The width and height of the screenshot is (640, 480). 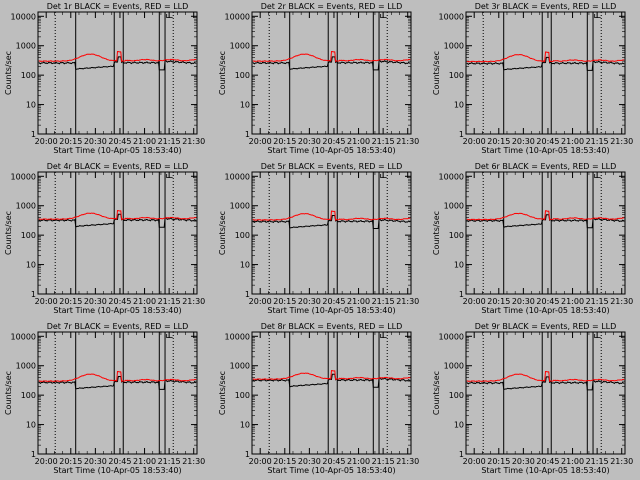 What do you see at coordinates (332, 6) in the screenshot?
I see `chart-title: Det 2r BLACK = Events, RED = LLD` at bounding box center [332, 6].